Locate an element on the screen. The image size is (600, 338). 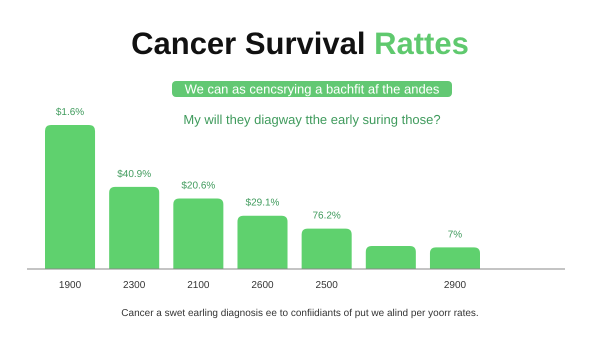
x-tick-label: 2500 is located at coordinates (327, 285).